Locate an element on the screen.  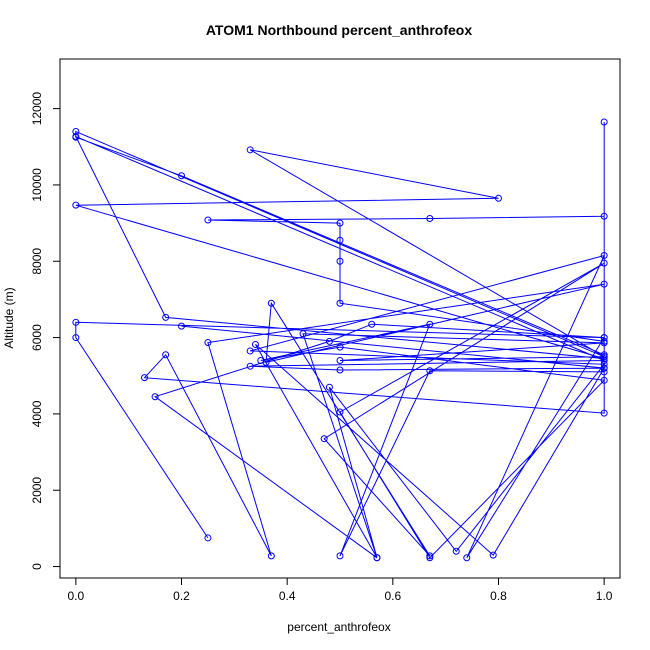
y-tick-label: 10000 is located at coordinates (37, 185).